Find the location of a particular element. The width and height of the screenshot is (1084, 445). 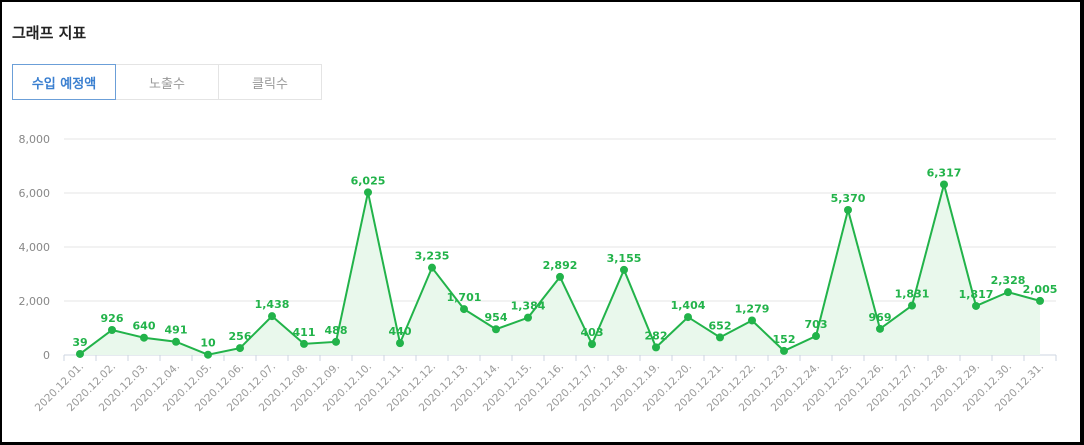

y-tick-label: 4,000 is located at coordinates (35, 247).